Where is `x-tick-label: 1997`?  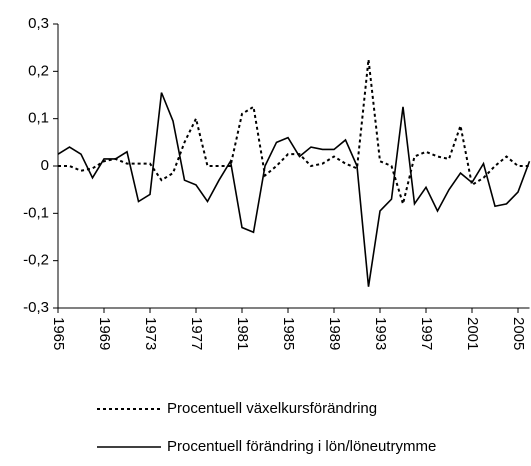 x-tick-label: 1997 is located at coordinates (426, 333).